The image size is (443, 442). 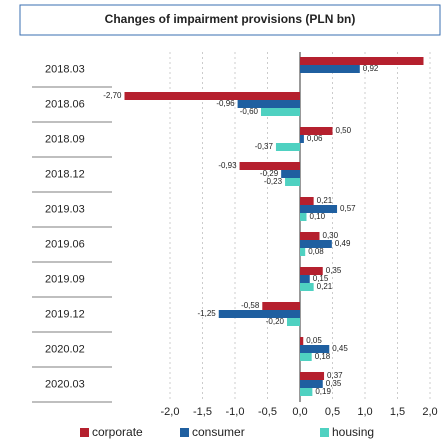 What do you see at coordinates (207, 313) in the screenshot?
I see `value-label: -1,25` at bounding box center [207, 313].